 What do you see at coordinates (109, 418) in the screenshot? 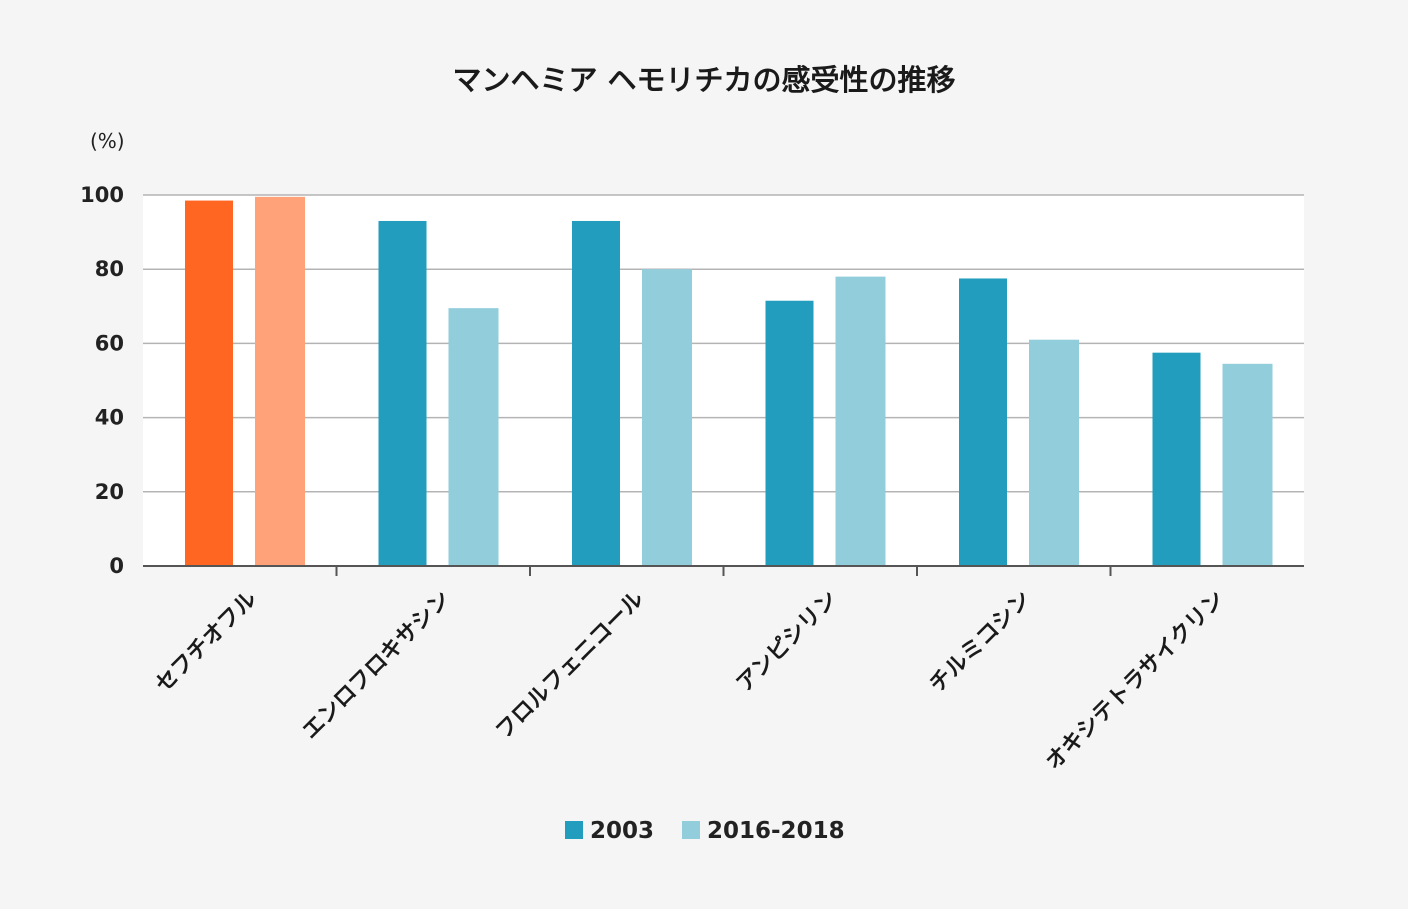
I see `y-tick-label: 40` at bounding box center [109, 418].